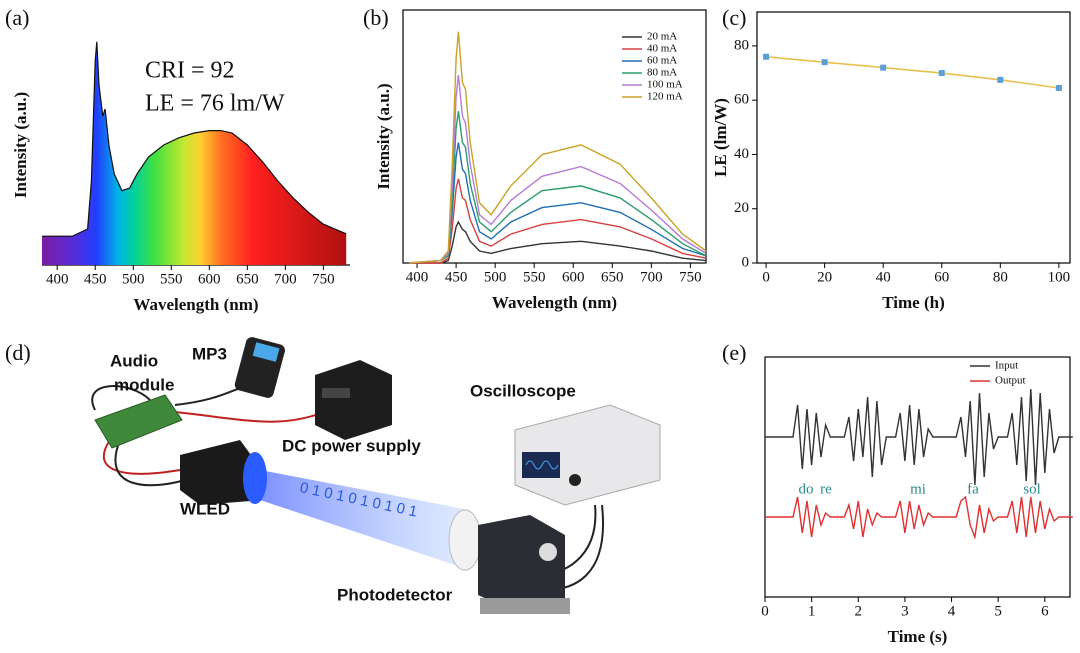 This screenshot has width=1080, height=653. Describe the element at coordinates (812, 611) in the screenshot. I see `x-tick-label: 1` at that location.